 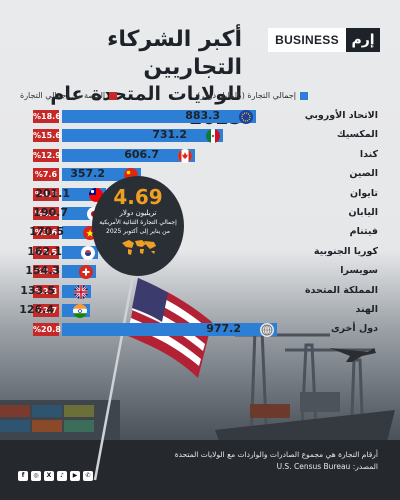 I want to click on value-label: 170.5, so click(x=46, y=231).